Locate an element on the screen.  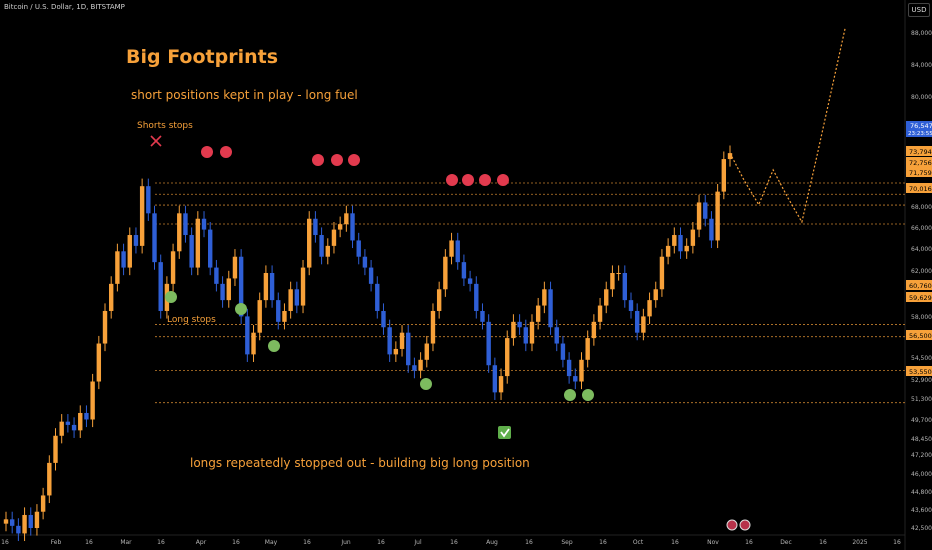
flag-icon is located at coordinates (732, 525).